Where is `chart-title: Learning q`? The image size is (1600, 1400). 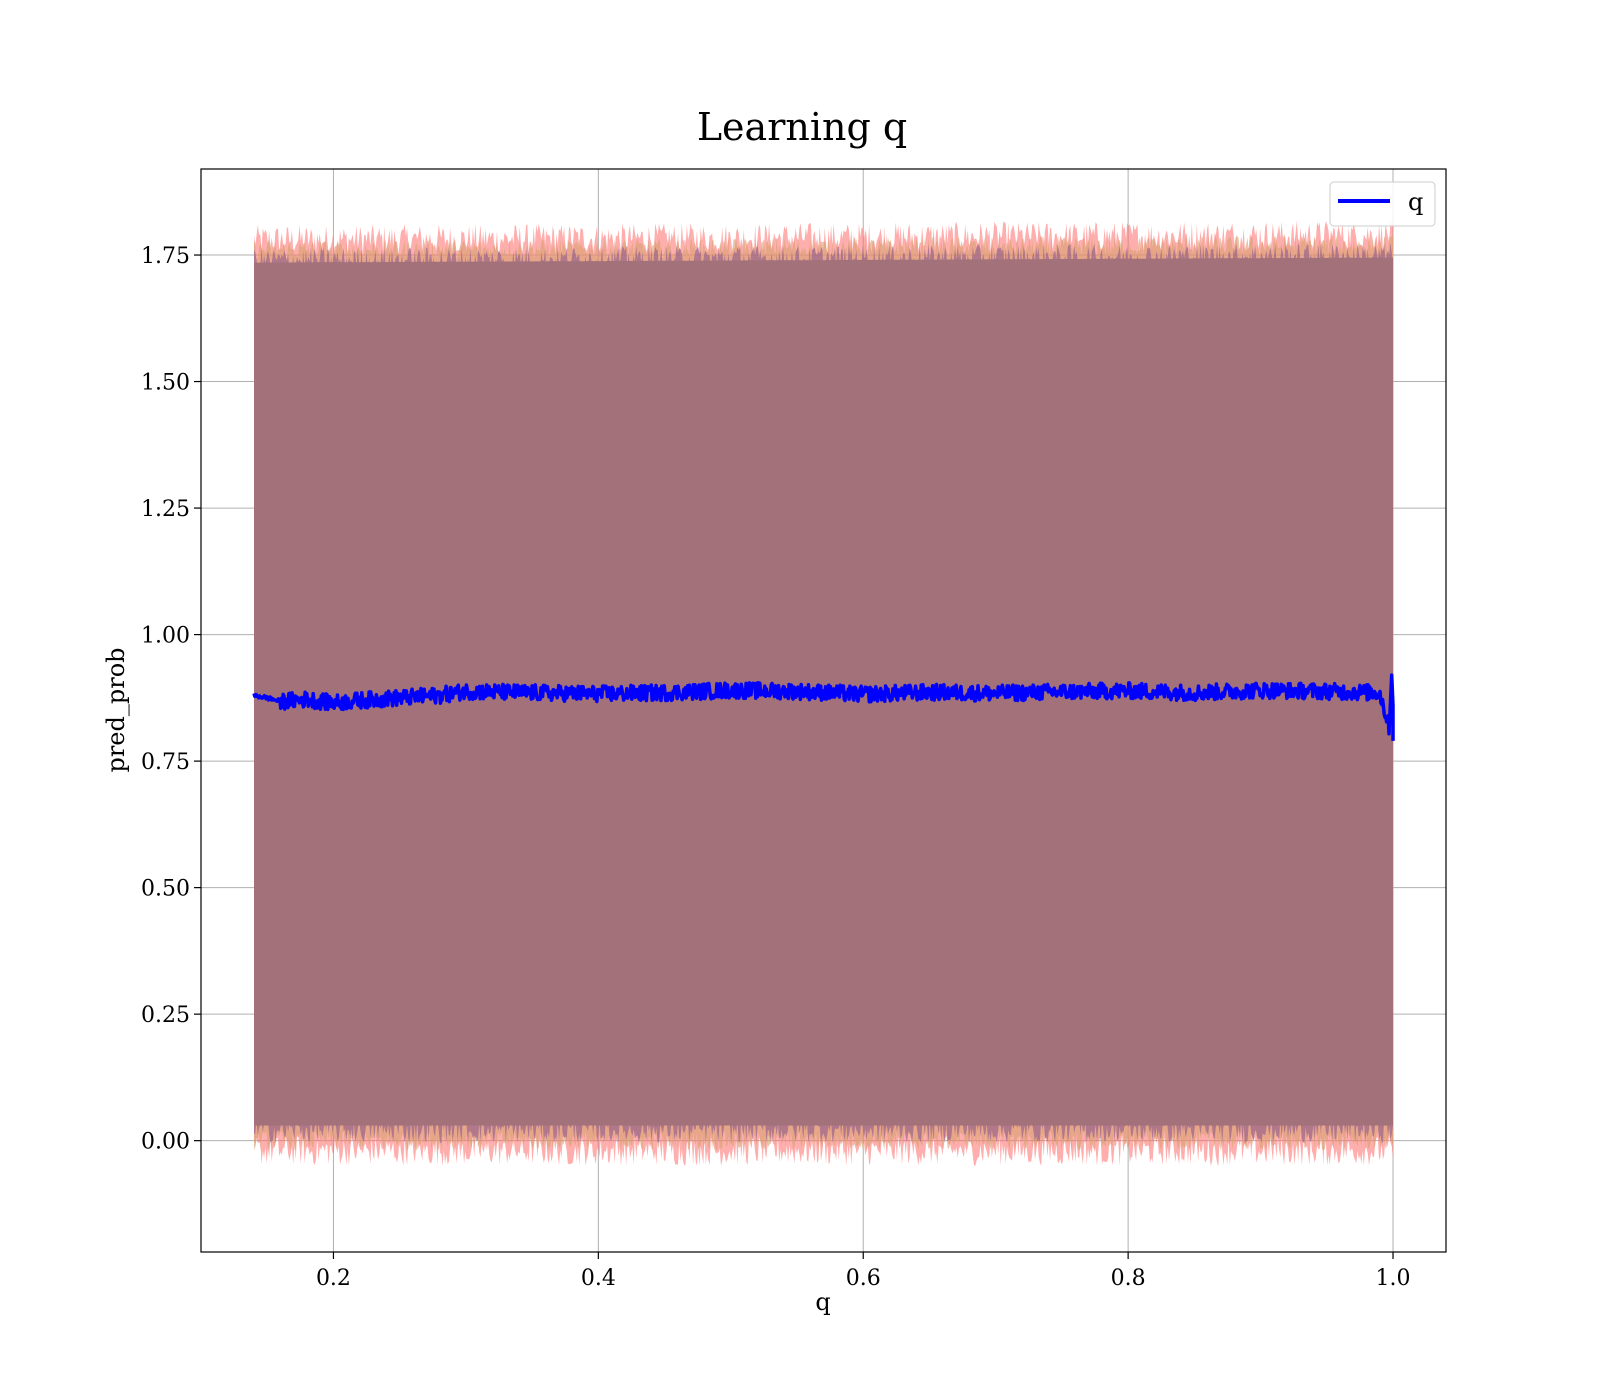 chart-title: Learning q is located at coordinates (802, 127).